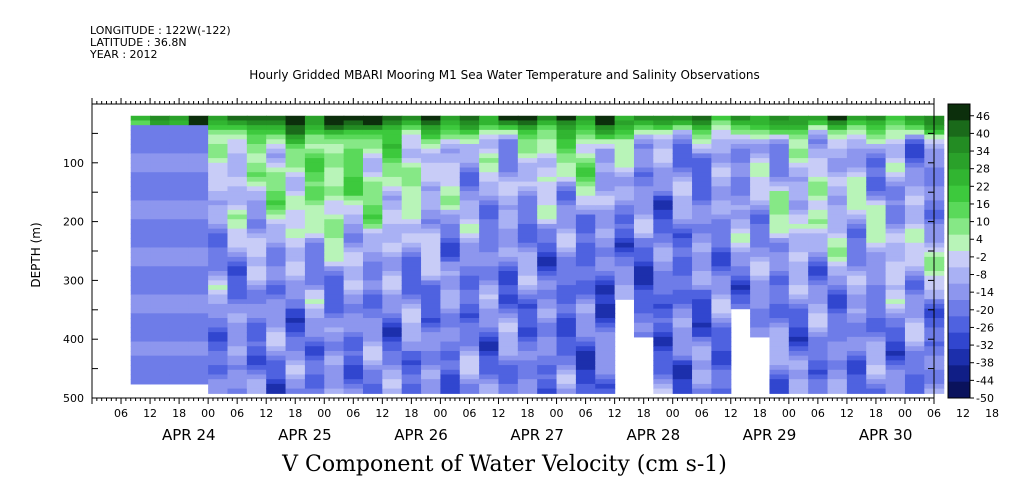  Describe the element at coordinates (983, 186) in the screenshot. I see `colorbar-label: 22` at that location.